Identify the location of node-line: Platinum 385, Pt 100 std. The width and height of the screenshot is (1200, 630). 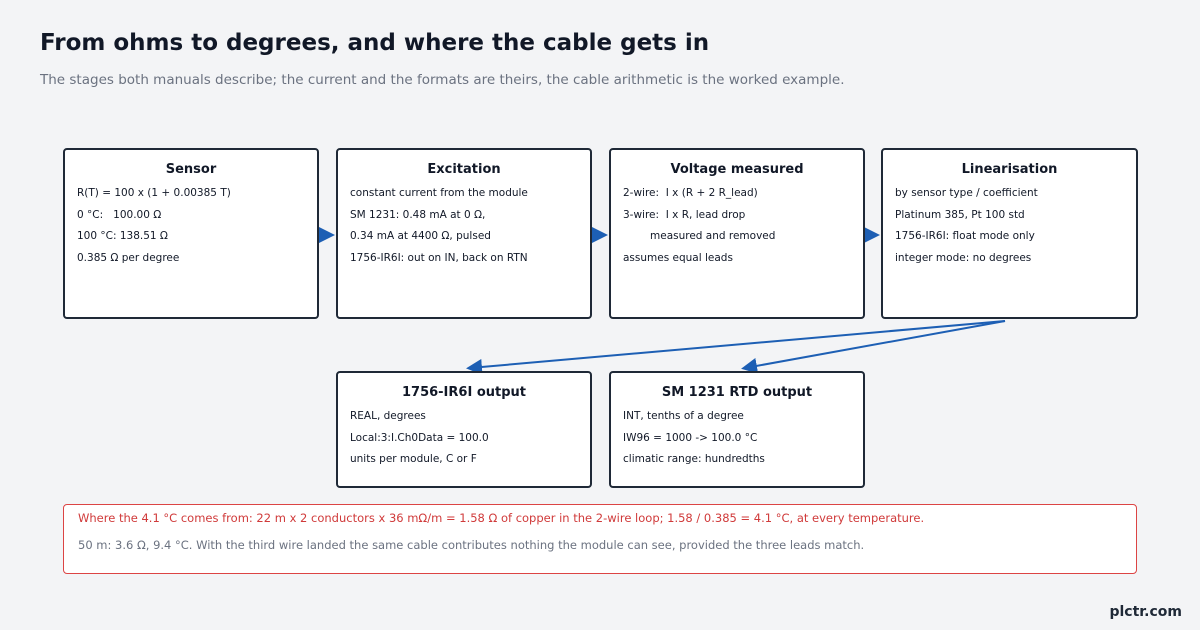
(960, 214).